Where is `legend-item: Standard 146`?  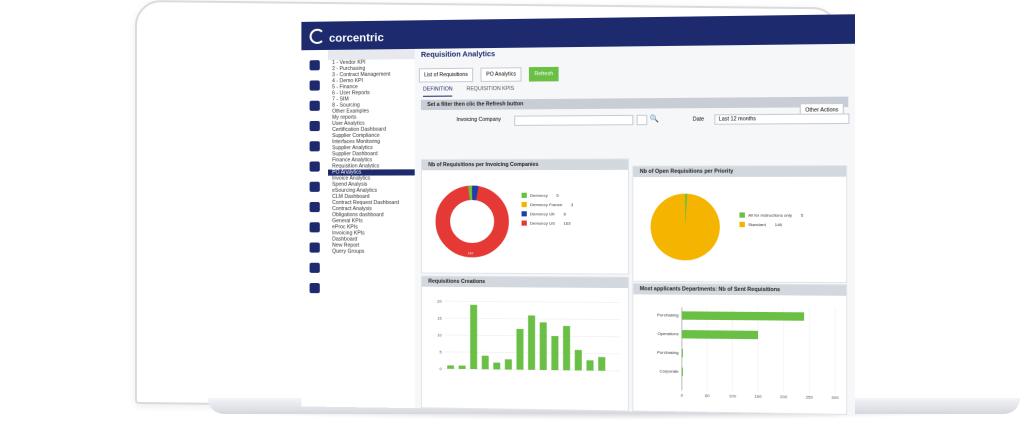 legend-item: Standard 146 is located at coordinates (771, 225).